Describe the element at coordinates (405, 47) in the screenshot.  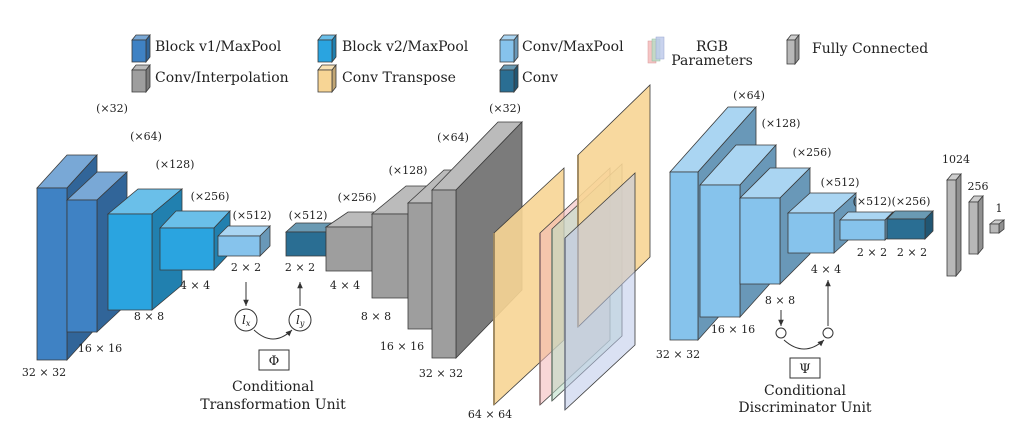
I see `legend-label-block-v2: Block v2/MaxPool` at that location.